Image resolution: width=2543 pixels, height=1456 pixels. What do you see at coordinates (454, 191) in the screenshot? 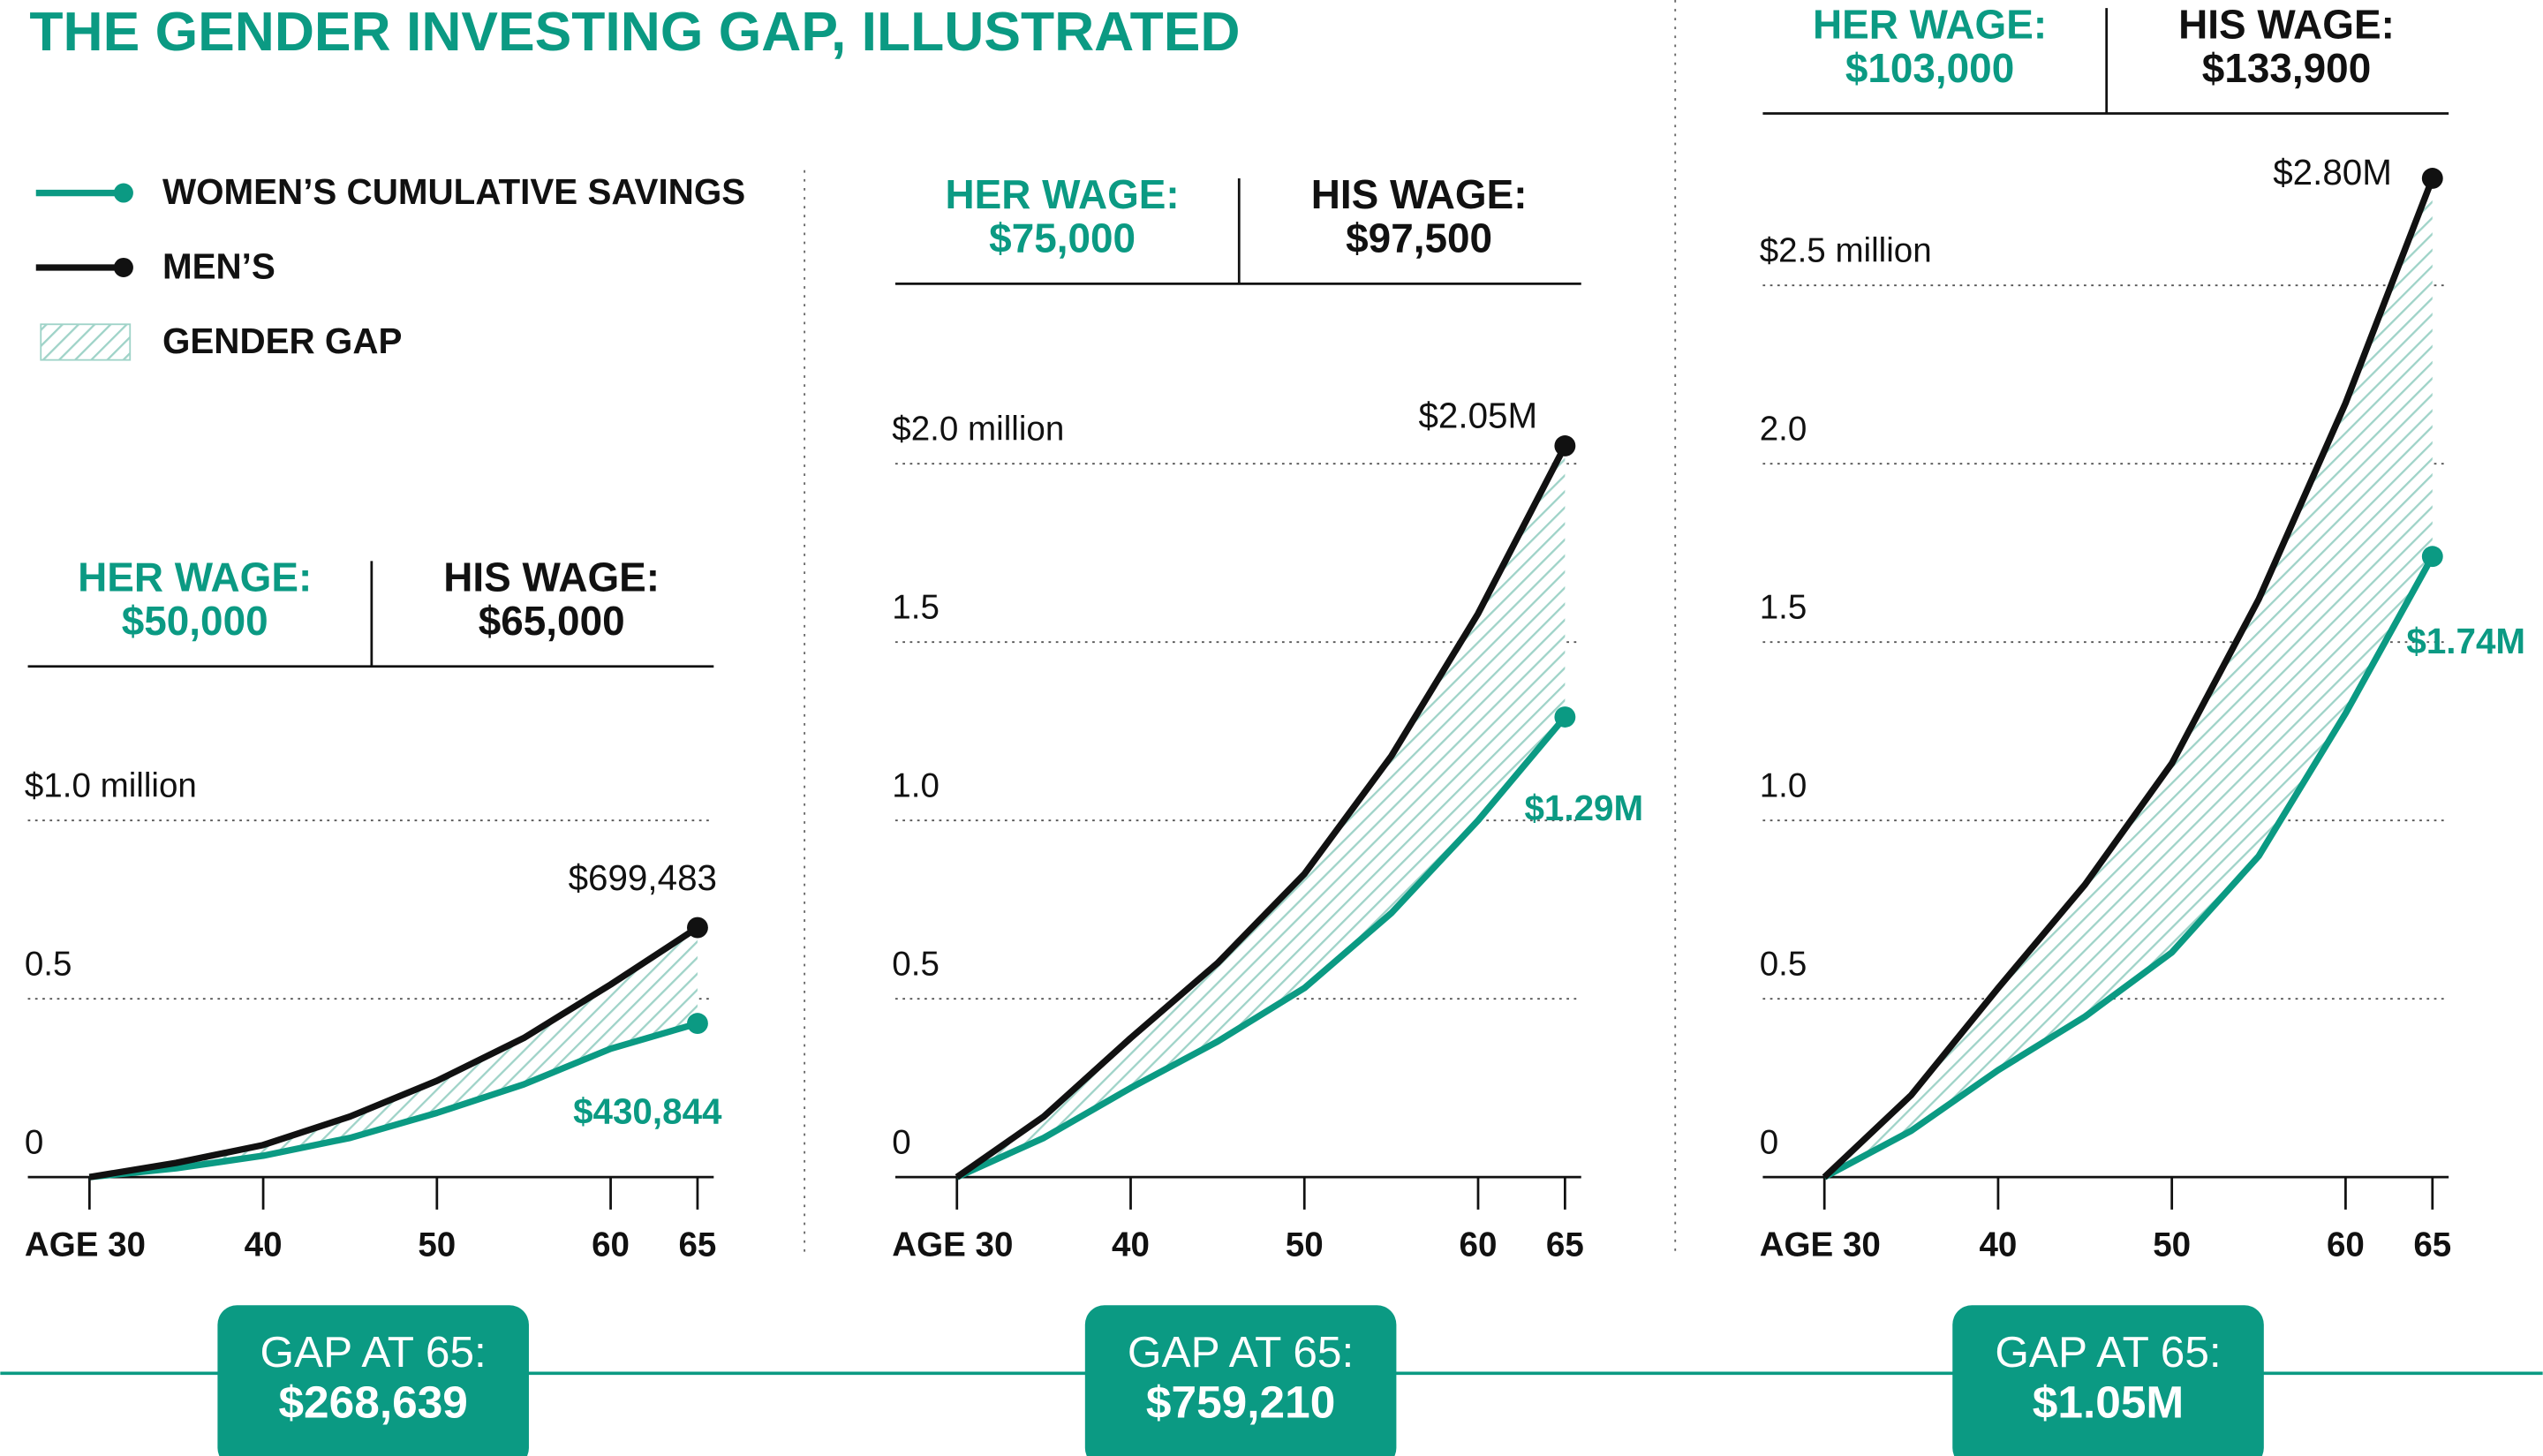
I see `legend-label: WOMEN’S CUMULATIVE SAVINGS` at bounding box center [454, 191].